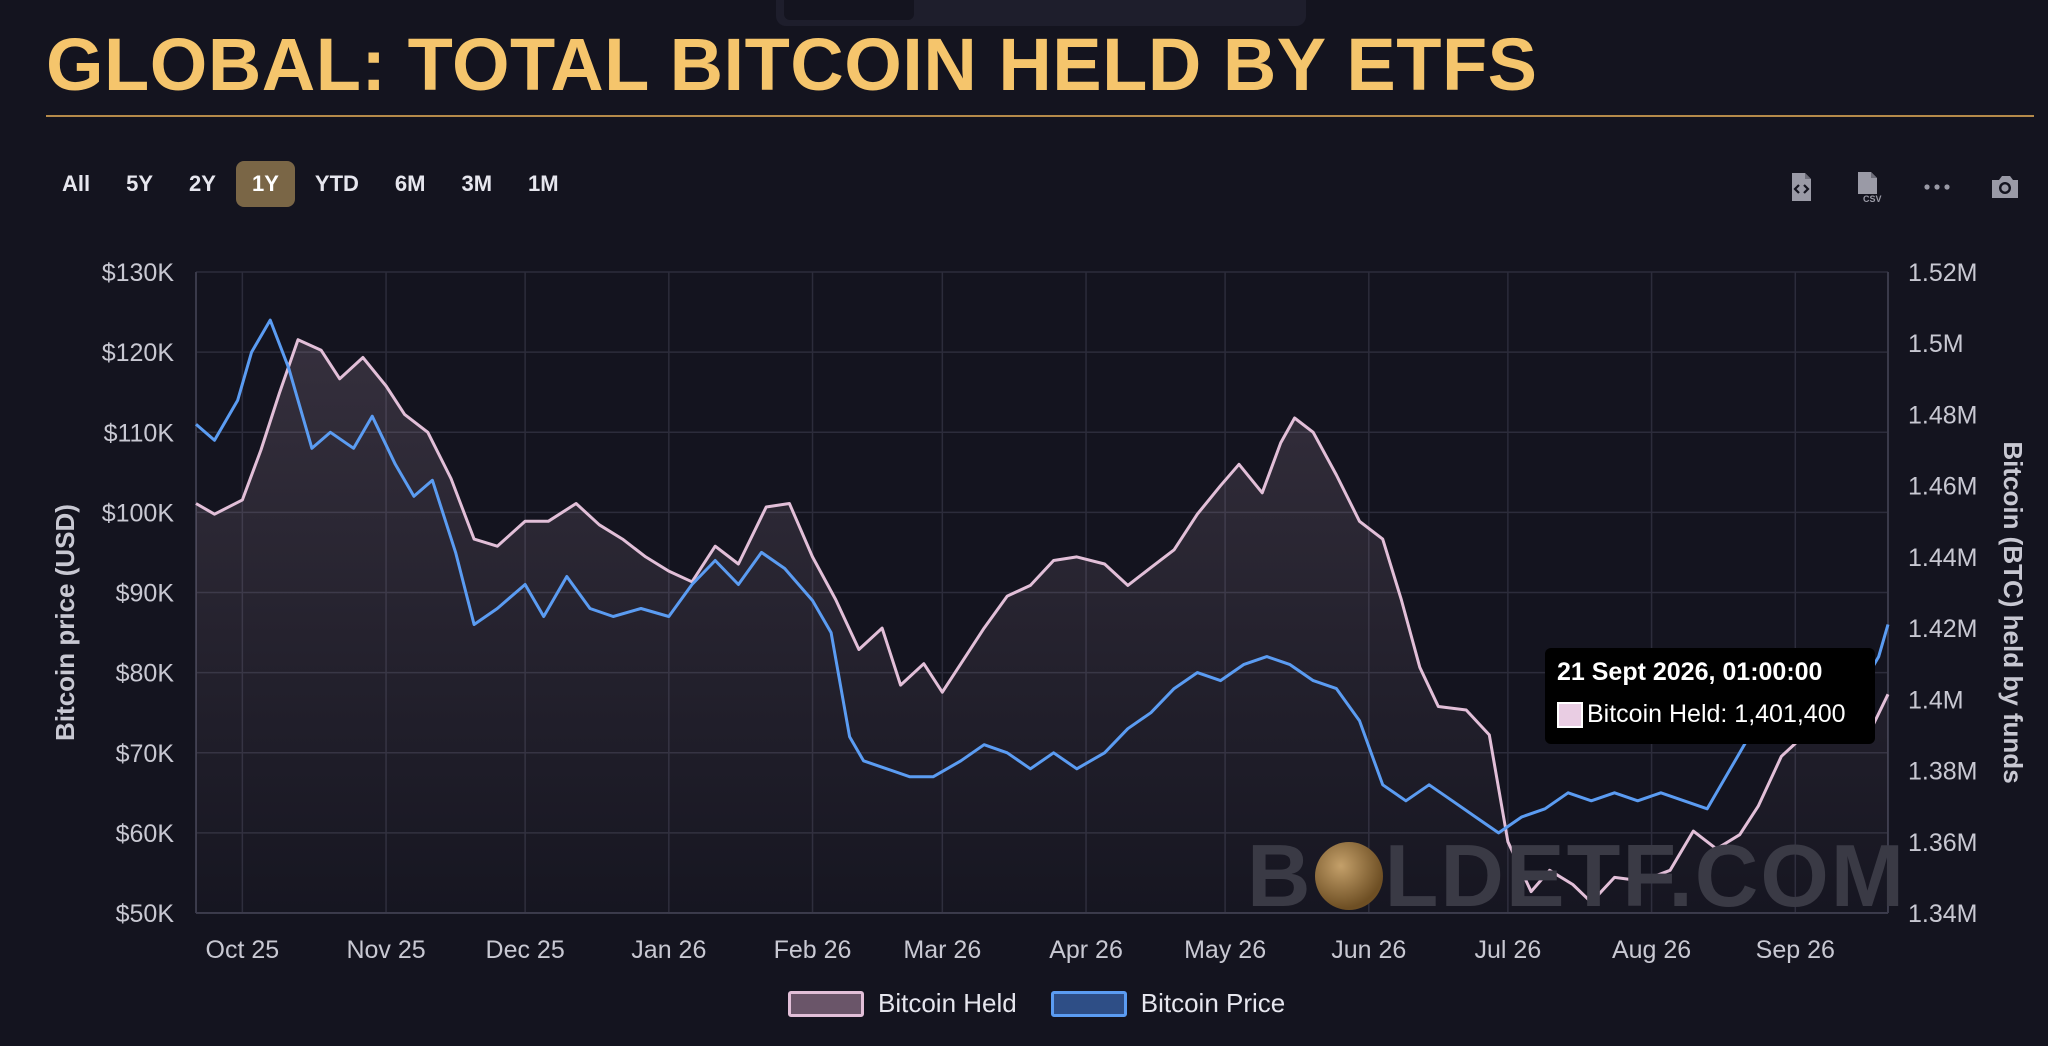 The width and height of the screenshot is (2048, 1046). What do you see at coordinates (1036, 1003) in the screenshot?
I see `chart-legend: Bitcoin Held Bitcoin Price` at bounding box center [1036, 1003].